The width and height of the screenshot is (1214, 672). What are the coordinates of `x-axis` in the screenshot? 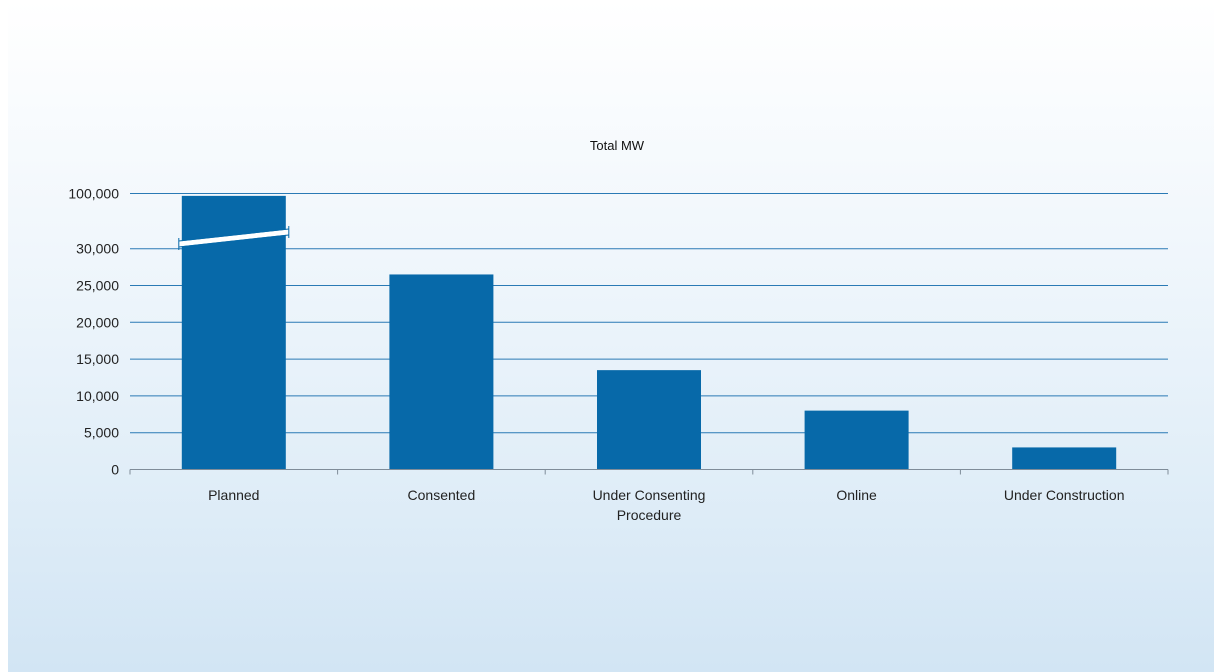 It's located at (649, 472).